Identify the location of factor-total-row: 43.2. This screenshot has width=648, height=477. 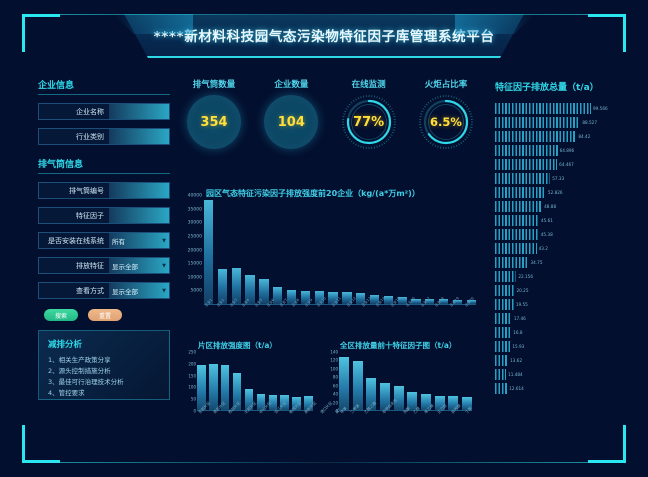
(565, 248).